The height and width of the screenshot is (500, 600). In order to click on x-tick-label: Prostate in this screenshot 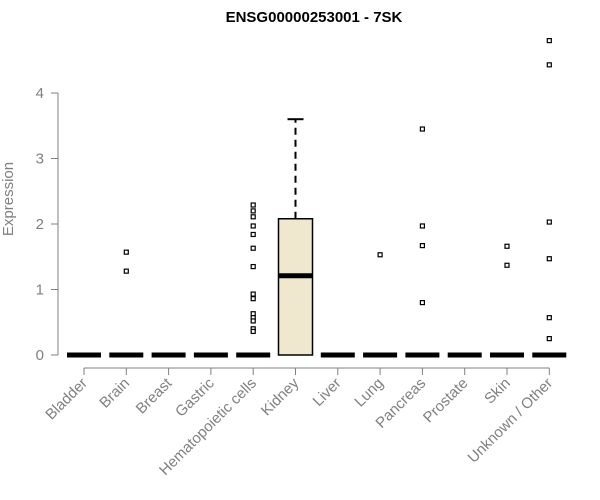, I will do `click(446, 401)`.